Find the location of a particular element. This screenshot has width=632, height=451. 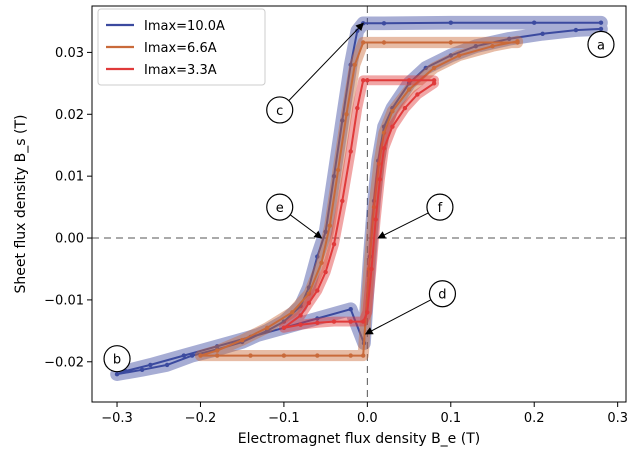

y-tick-label: −0.02 is located at coordinates (64, 362).